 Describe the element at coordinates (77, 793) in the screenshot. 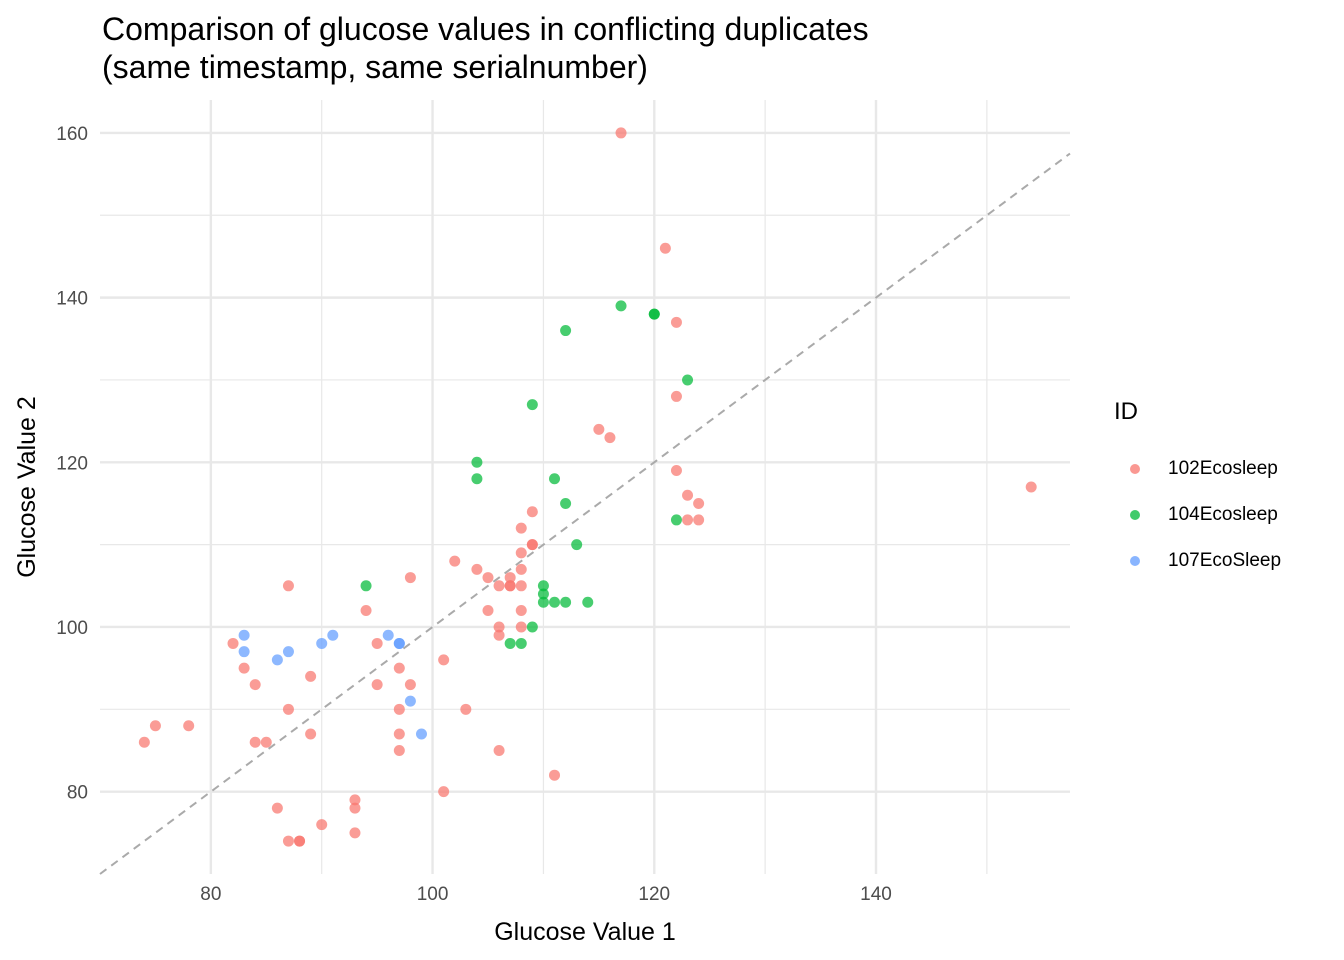

I see `y-tick-label: 80` at that location.